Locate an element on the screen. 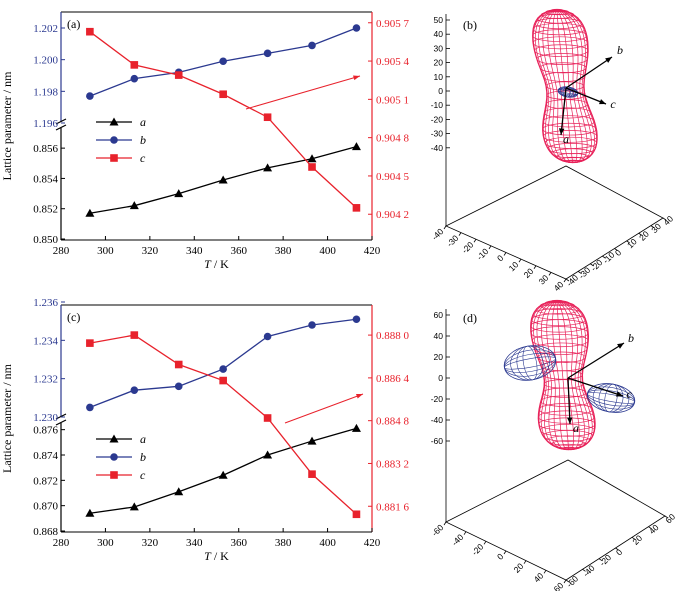 The width and height of the screenshot is (699, 591). right-tick-label: 0.888 0 is located at coordinates (393, 336).